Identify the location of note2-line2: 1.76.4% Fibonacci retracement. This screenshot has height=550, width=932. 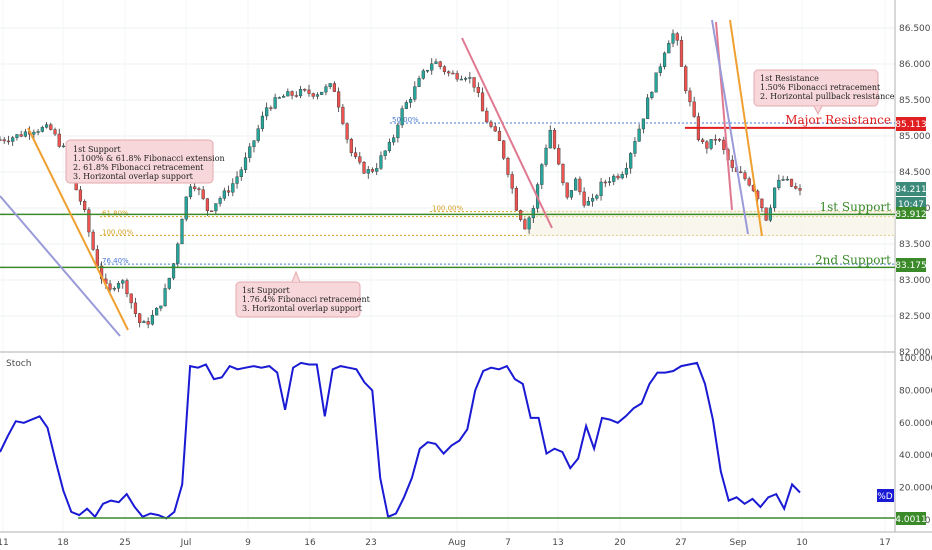
(306, 299).